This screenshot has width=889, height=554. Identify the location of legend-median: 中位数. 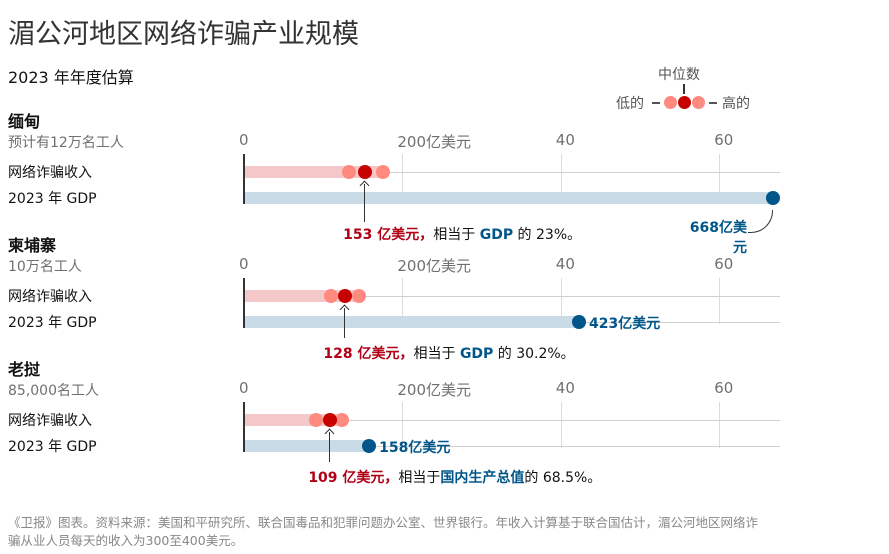
(679, 75).